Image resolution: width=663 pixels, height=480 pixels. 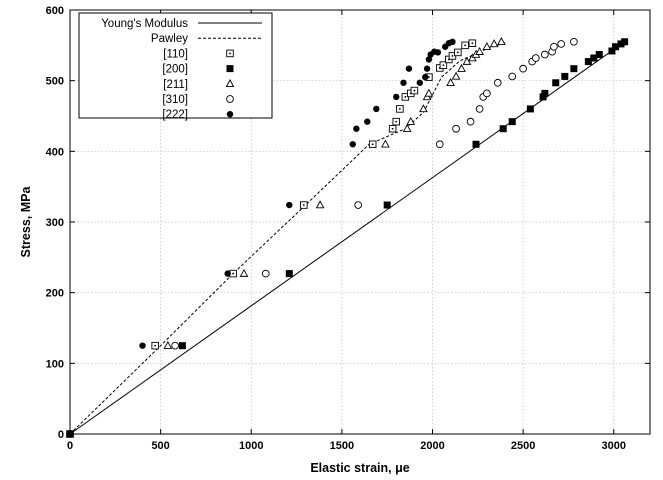 I want to click on x-tick-label: 0, so click(x=70, y=446).